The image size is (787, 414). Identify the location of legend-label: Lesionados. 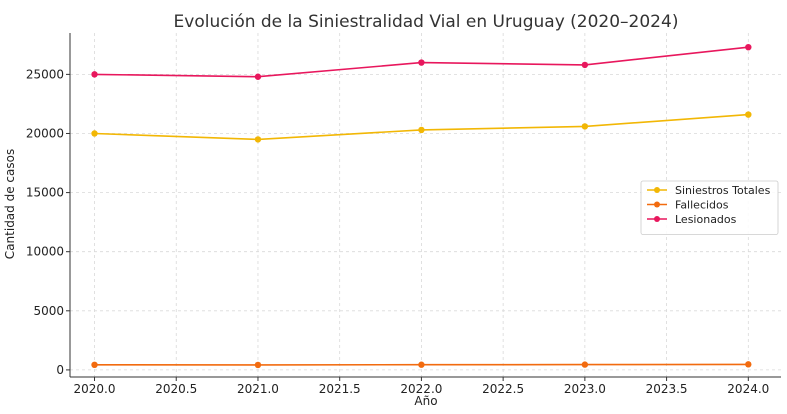
(706, 219).